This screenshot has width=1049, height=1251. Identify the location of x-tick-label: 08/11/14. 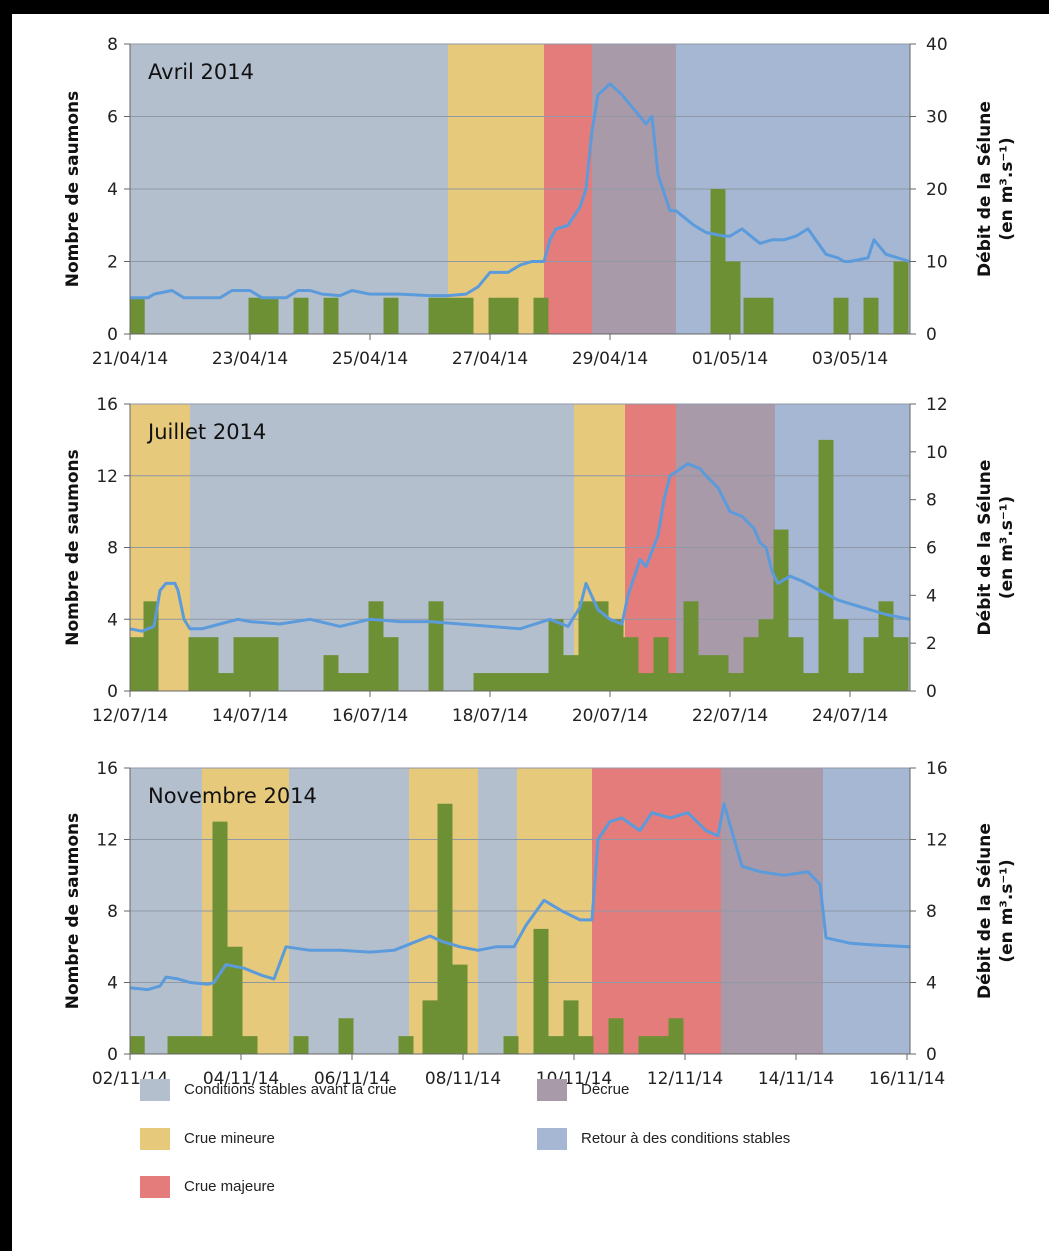
(463, 1079).